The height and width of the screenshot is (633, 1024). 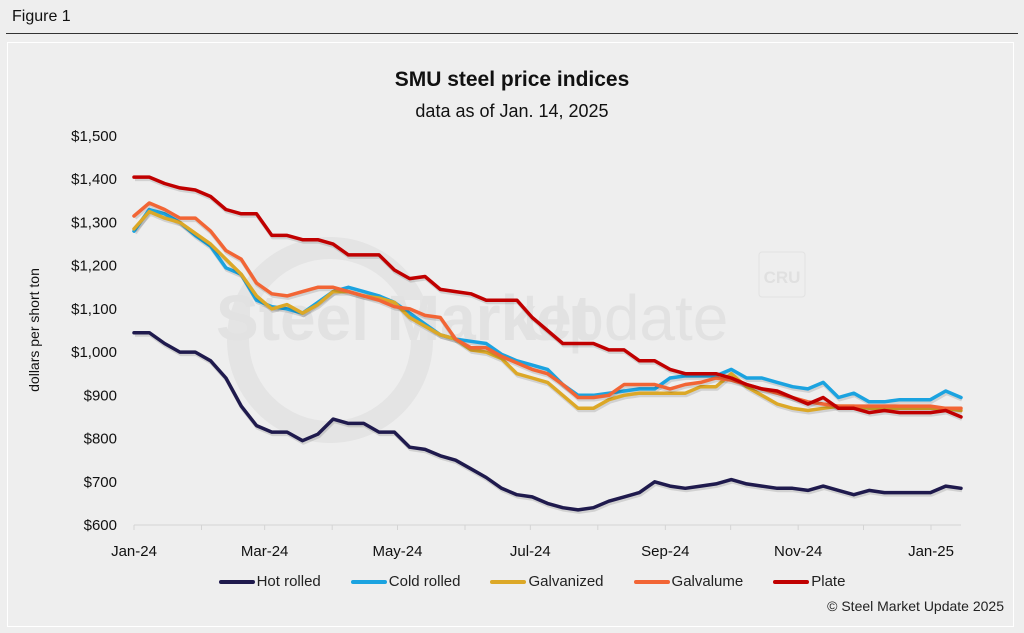 What do you see at coordinates (94, 352) in the screenshot?
I see `y-tick-label: $1,000` at bounding box center [94, 352].